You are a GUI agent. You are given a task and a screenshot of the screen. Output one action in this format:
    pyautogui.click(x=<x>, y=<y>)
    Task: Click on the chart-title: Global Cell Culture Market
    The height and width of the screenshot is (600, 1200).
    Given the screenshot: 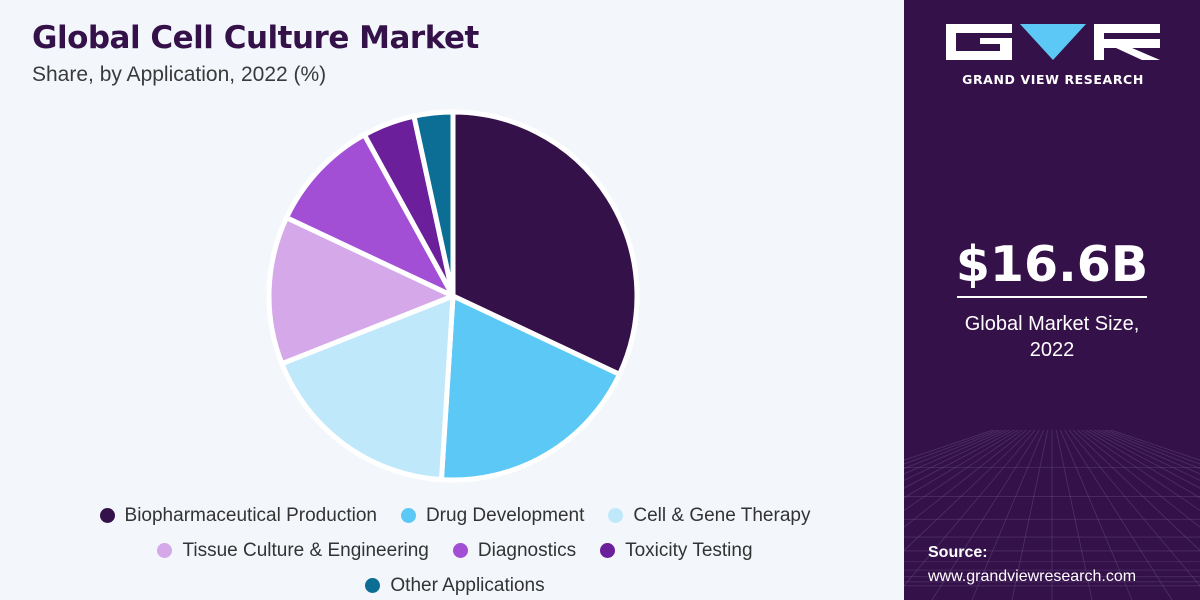 What is the action you would take?
    pyautogui.click(x=255, y=38)
    